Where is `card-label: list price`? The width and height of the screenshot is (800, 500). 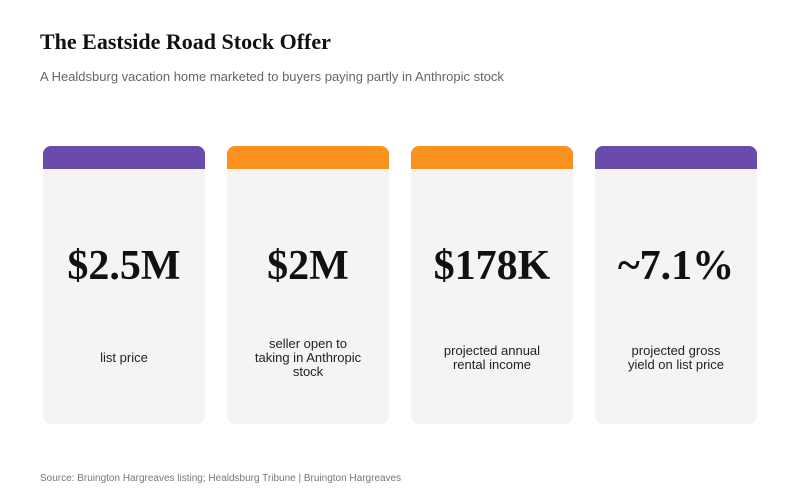 card-label: list price is located at coordinates (124, 357).